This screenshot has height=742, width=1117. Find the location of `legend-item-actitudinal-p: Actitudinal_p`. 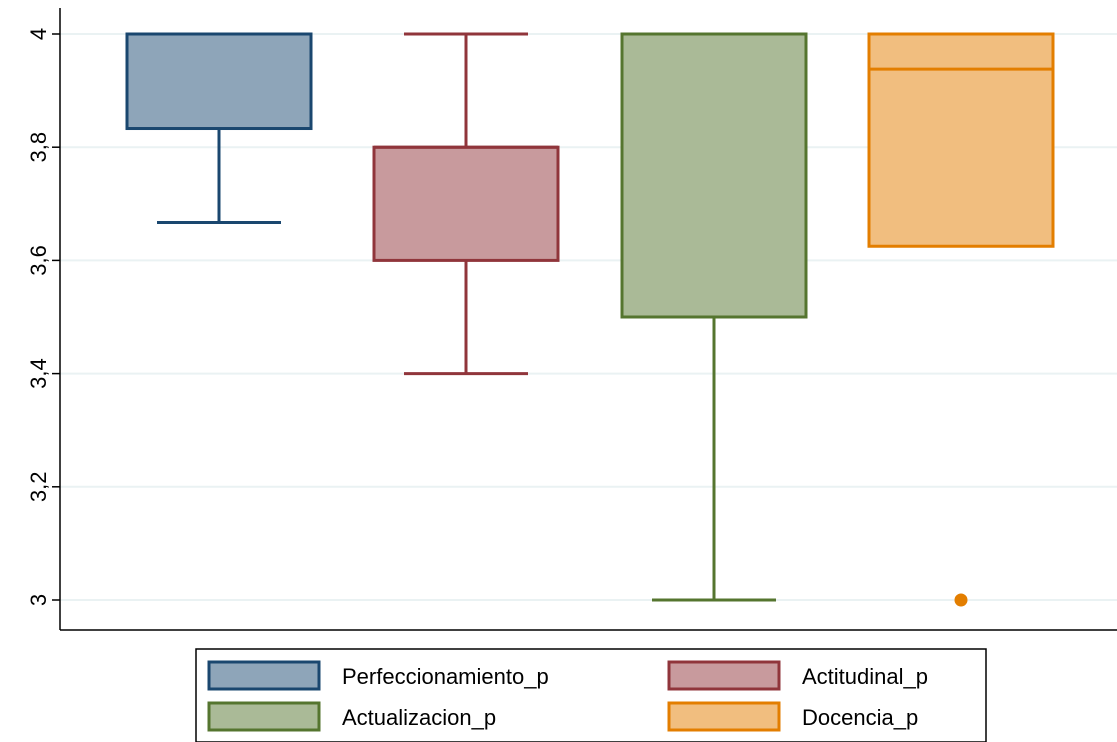

legend-item-actitudinal-p: Actitudinal_p is located at coordinates (797, 675).